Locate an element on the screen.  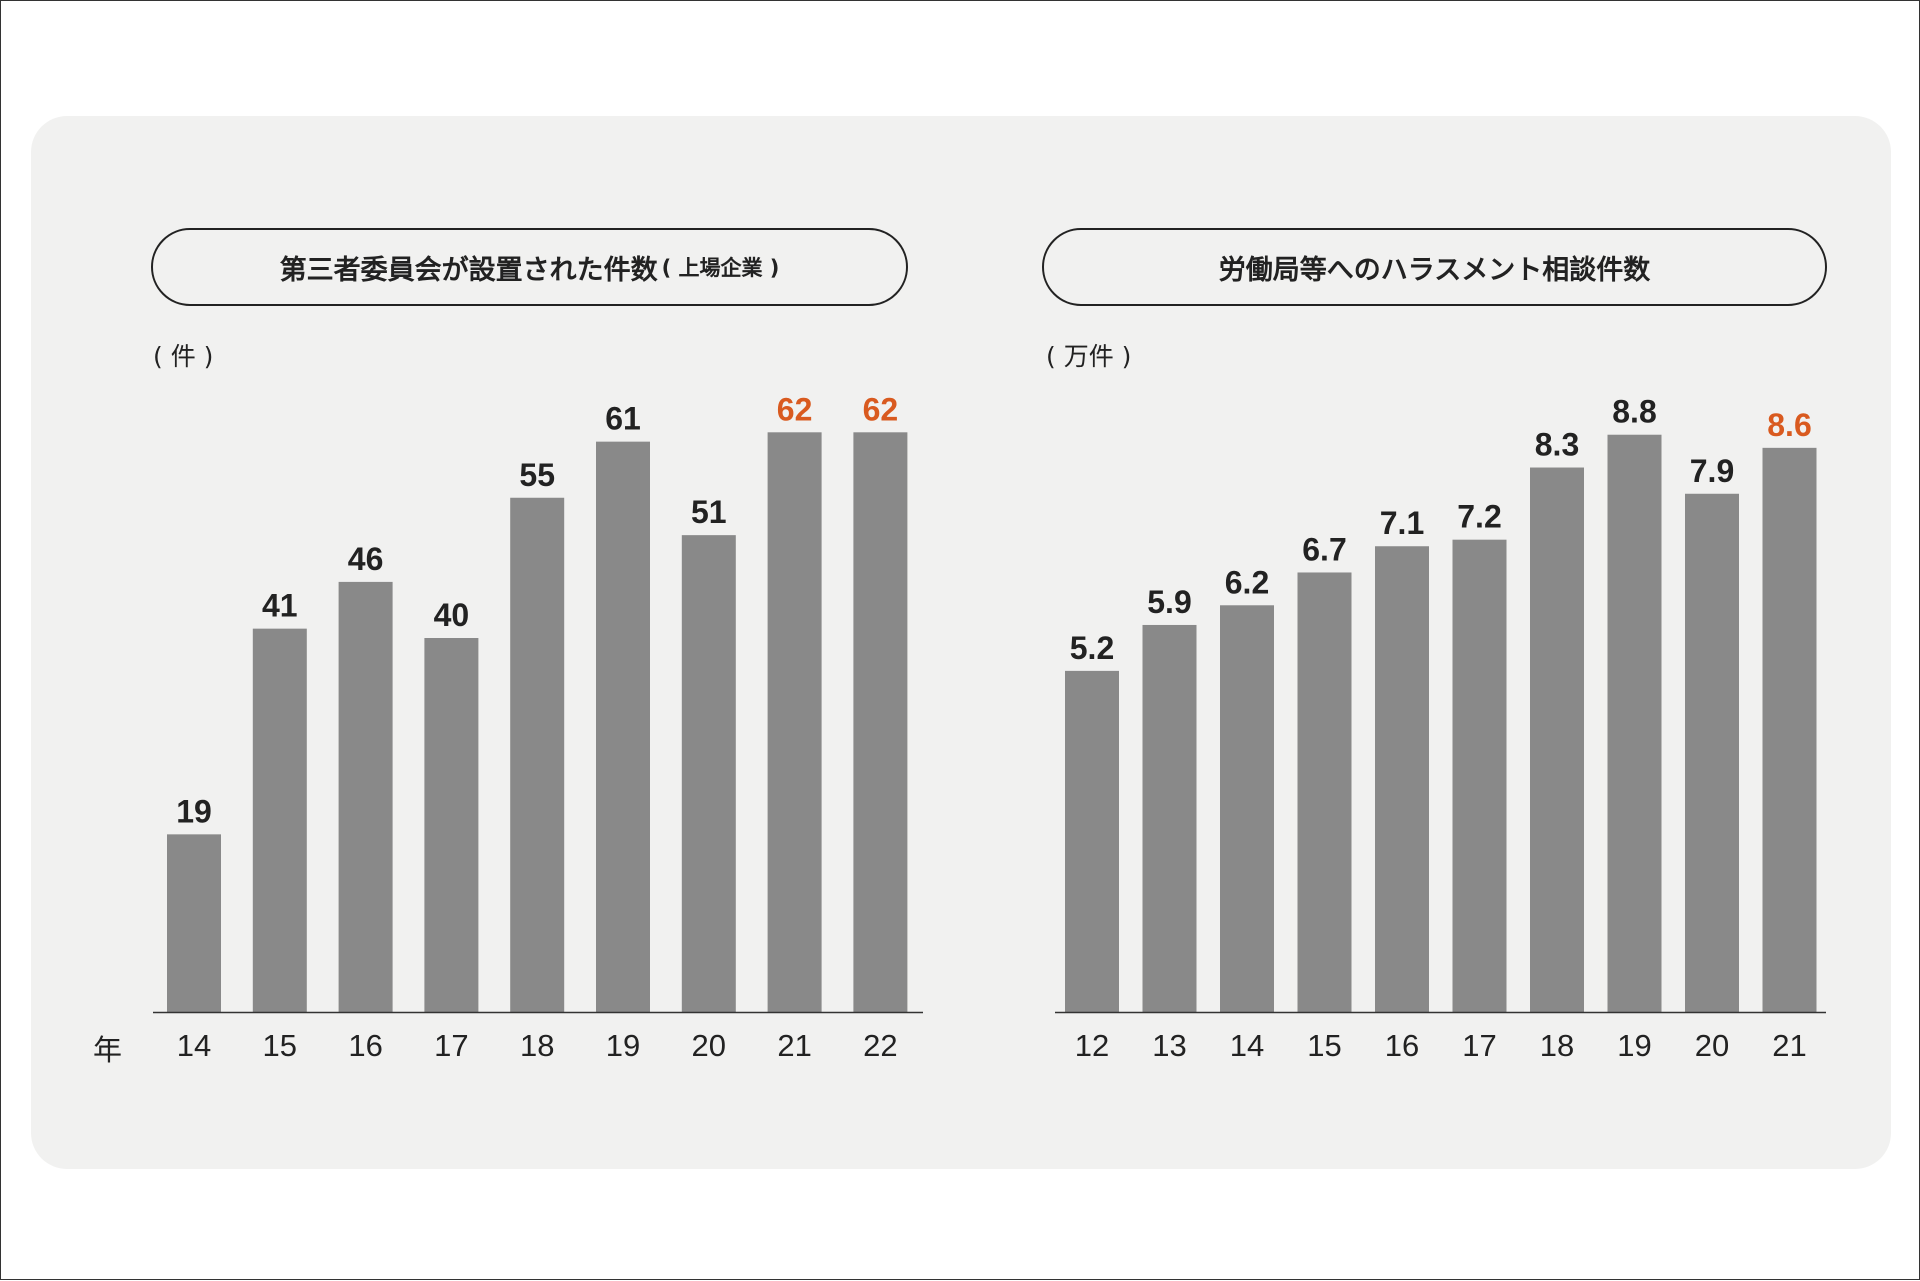
value-label-2-16: 7.1 is located at coordinates (1402, 523).